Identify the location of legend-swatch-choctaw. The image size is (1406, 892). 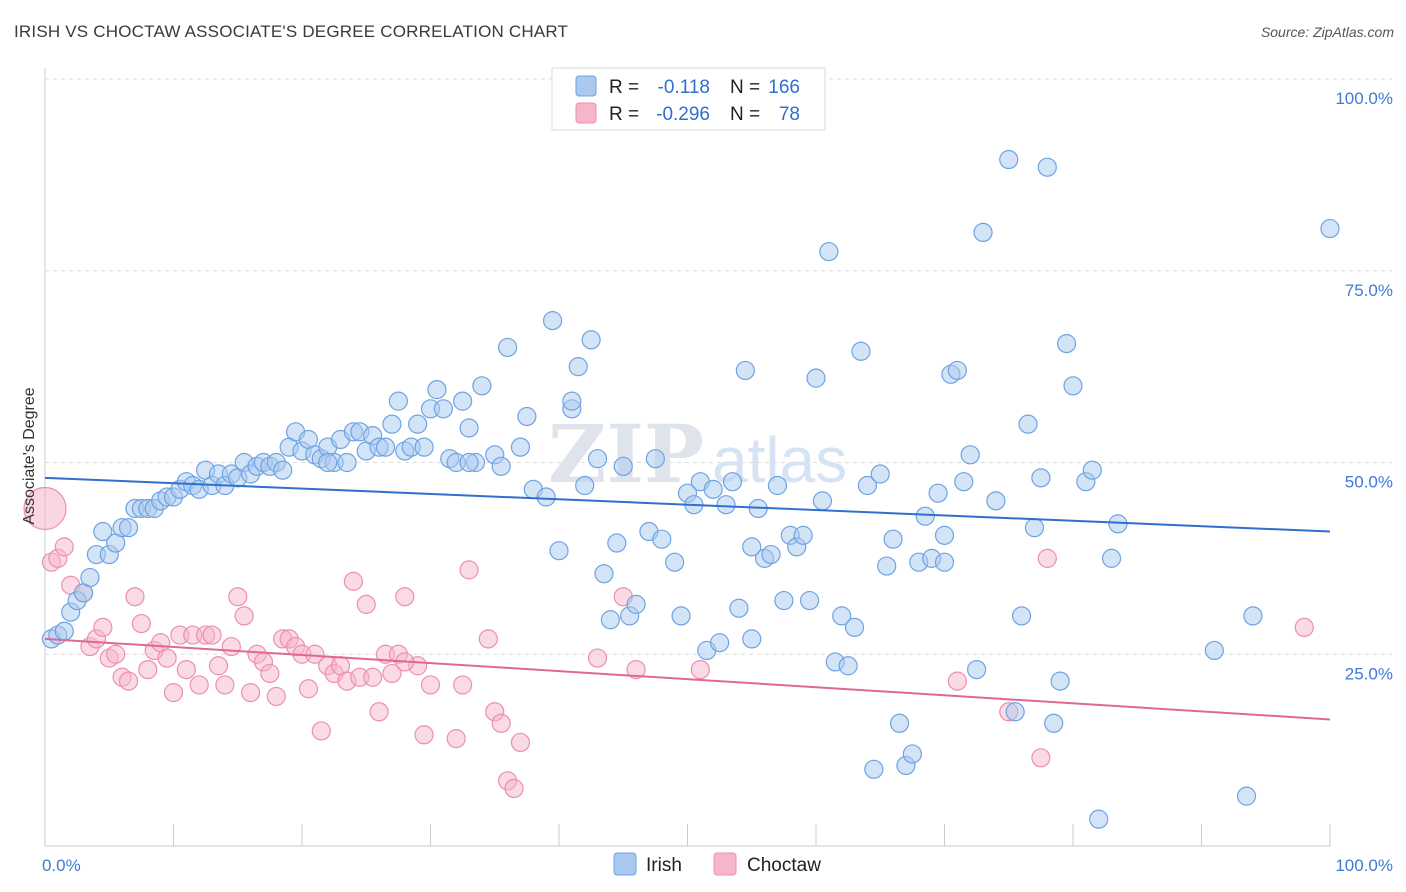
(586, 113).